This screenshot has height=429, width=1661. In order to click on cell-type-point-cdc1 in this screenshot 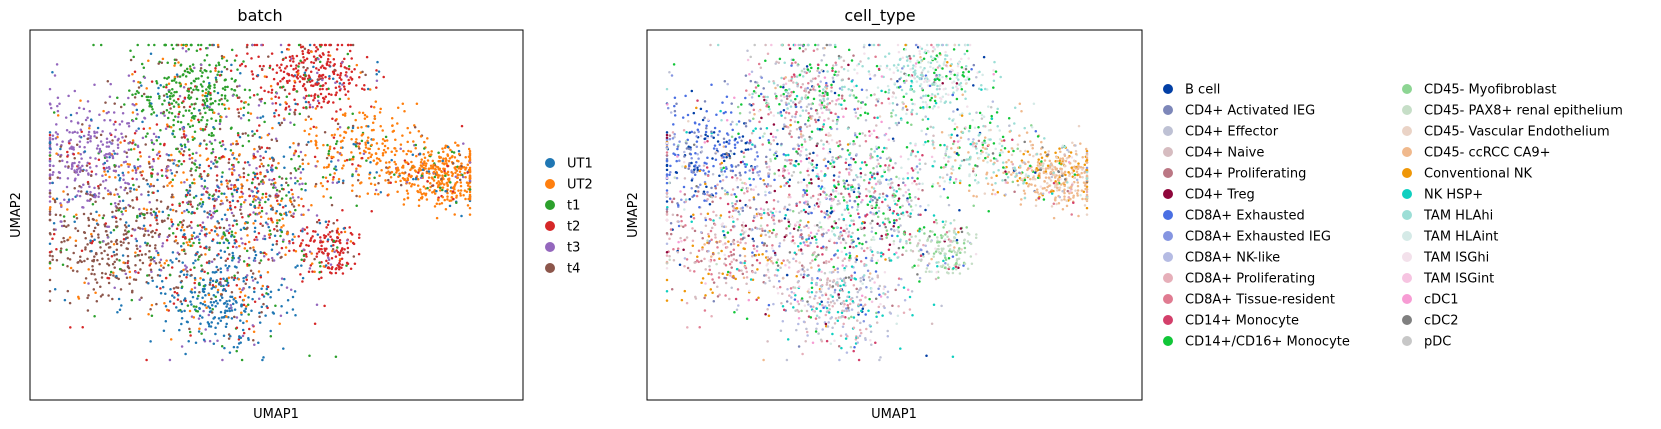, I will do `click(916, 63)`.